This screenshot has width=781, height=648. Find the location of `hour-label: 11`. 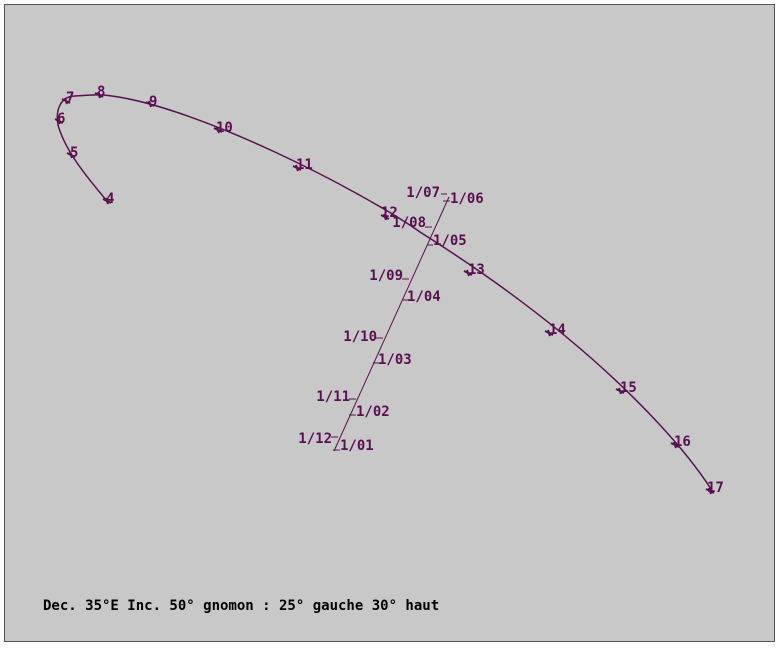

hour-label: 11 is located at coordinates (304, 165).